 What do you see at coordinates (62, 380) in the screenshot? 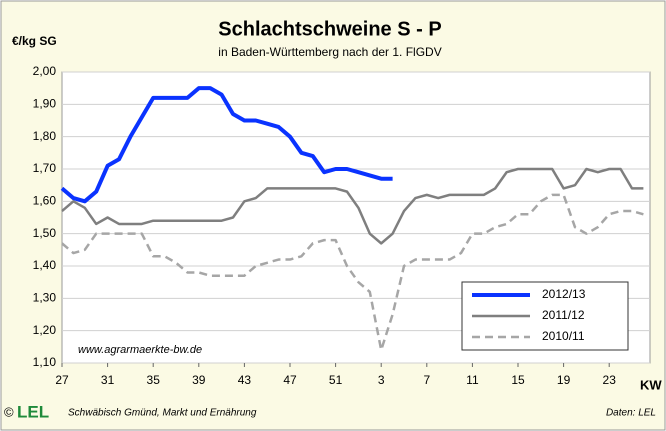
I see `x-tick-label: 27` at bounding box center [62, 380].